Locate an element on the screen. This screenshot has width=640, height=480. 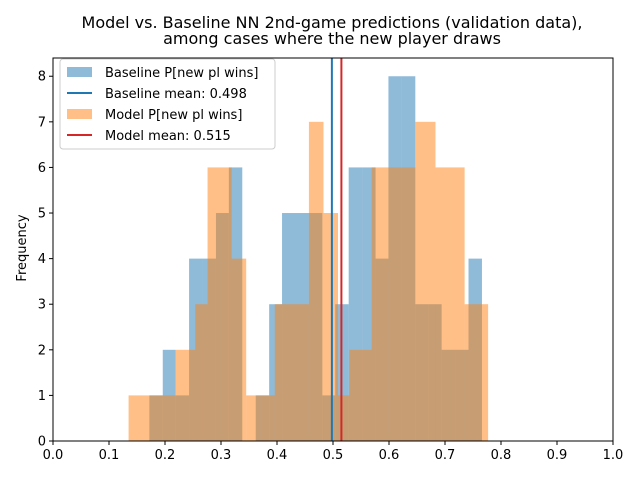
y-tick-label-8: 8 is located at coordinates (42, 77).